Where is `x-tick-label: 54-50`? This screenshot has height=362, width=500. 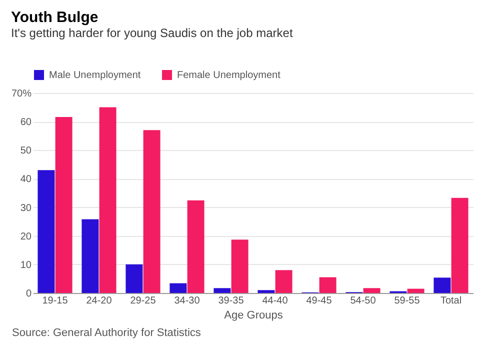 x-tick-label: 54-50 is located at coordinates (363, 301).